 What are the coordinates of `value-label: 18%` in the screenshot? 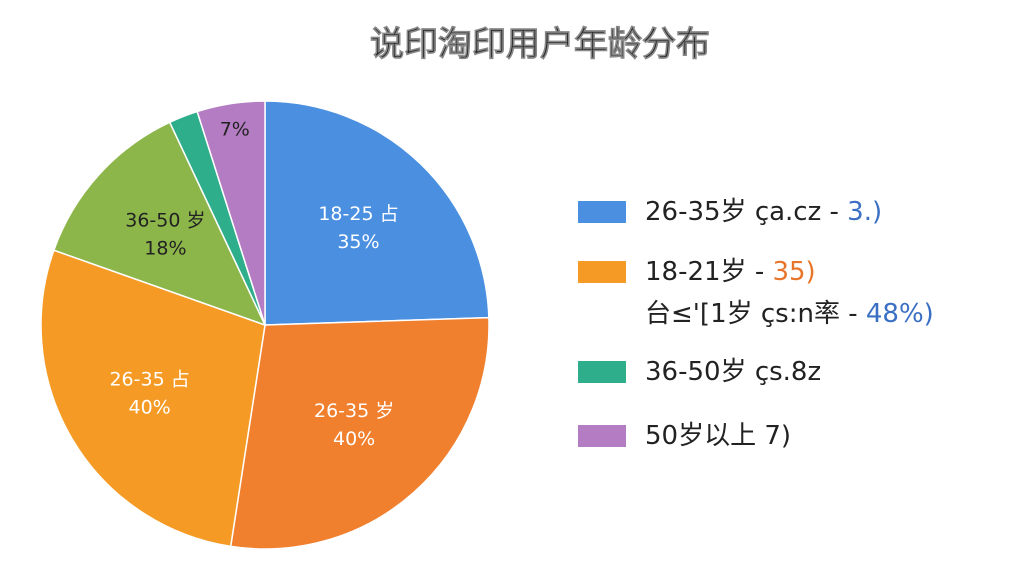 It's located at (165, 248).